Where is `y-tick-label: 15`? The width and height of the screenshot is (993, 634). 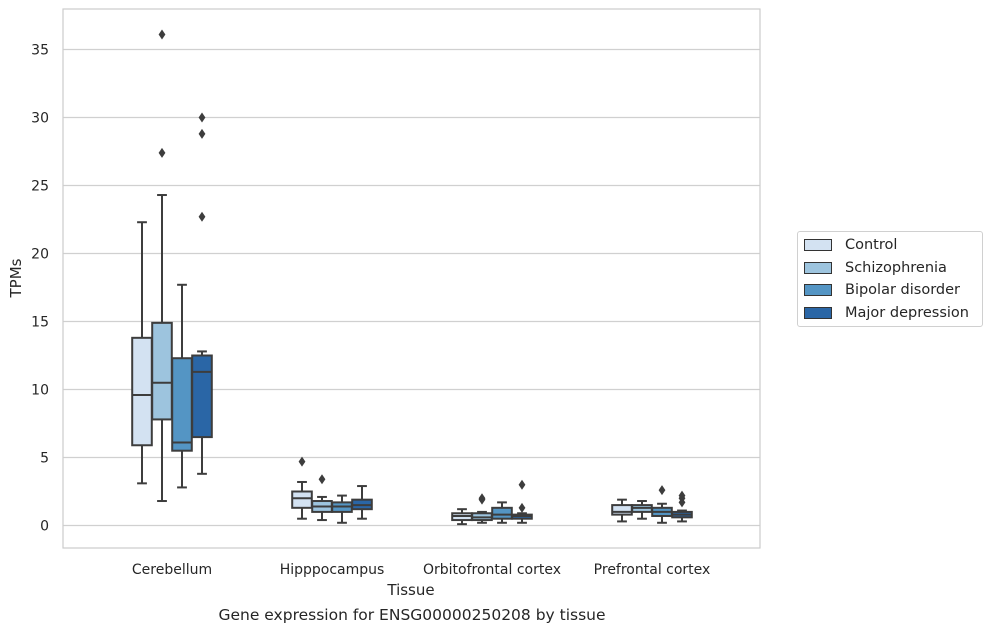 y-tick-label: 15 is located at coordinates (40, 323).